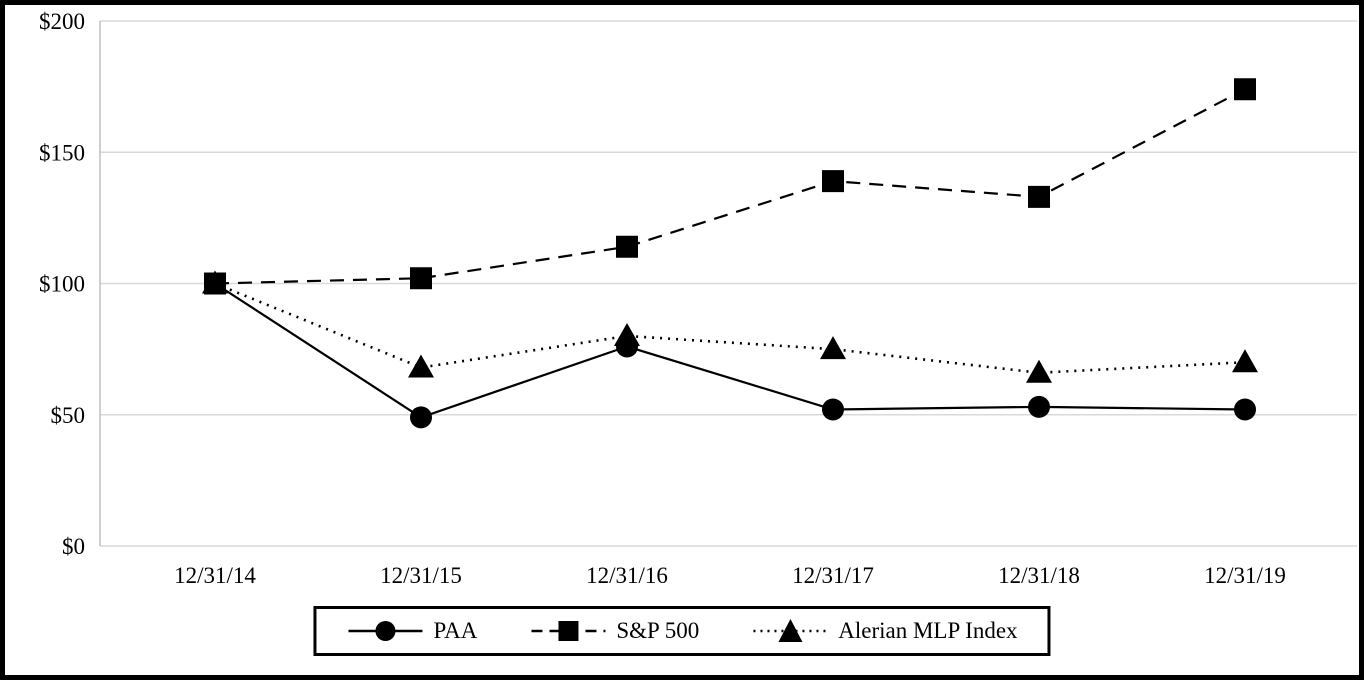  What do you see at coordinates (421, 575) in the screenshot?
I see `svg-text: 12/31/15` at bounding box center [421, 575].